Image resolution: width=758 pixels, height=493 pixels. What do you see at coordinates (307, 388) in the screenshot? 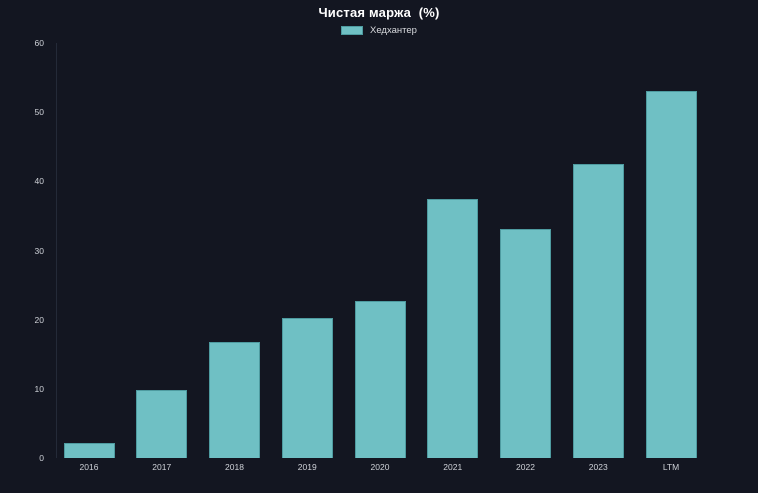
I see `bar-2019` at bounding box center [307, 388].